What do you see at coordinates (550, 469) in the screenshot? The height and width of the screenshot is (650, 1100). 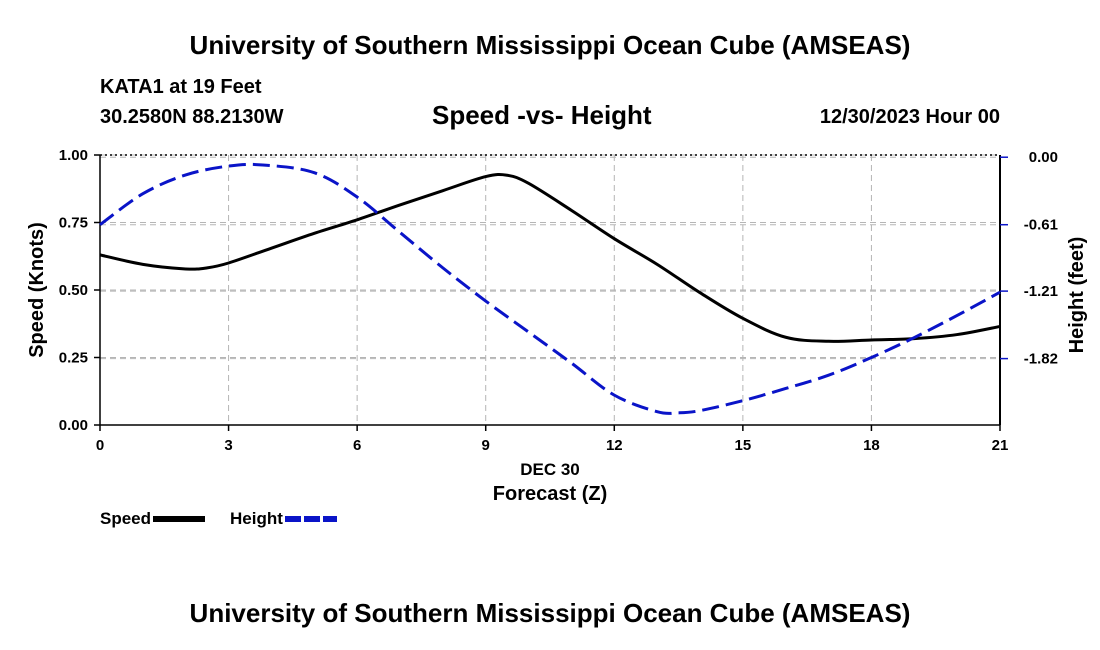 I see `x-date-label: DEC 30` at bounding box center [550, 469].